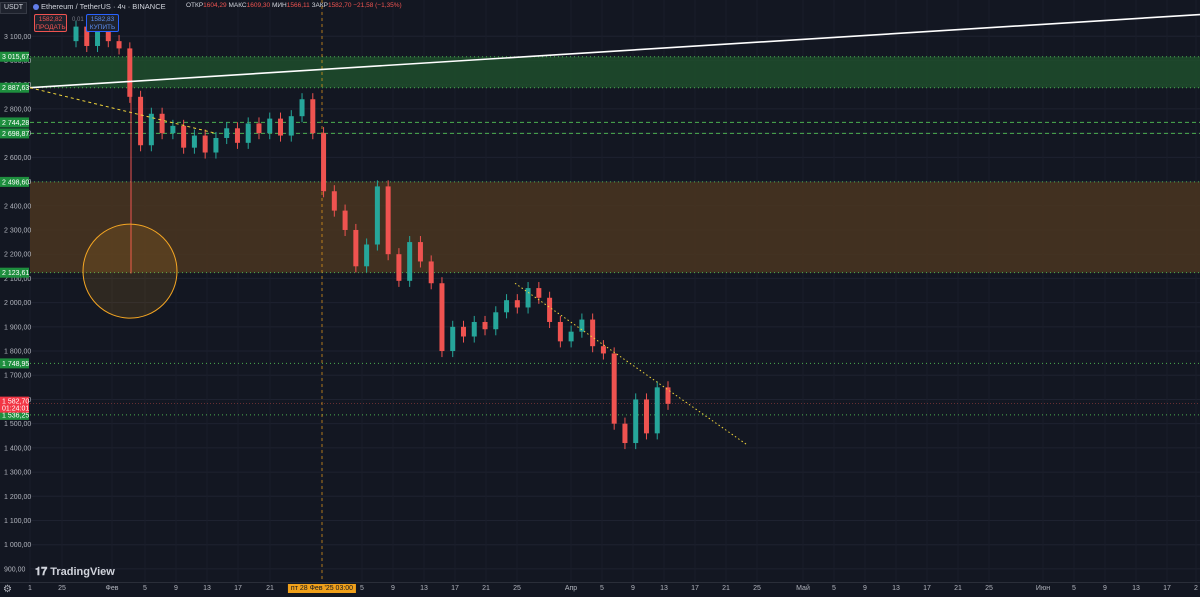 Image resolution: width=1200 pixels, height=597 pixels. I want to click on yellow-trendline-right, so click(631, 364).